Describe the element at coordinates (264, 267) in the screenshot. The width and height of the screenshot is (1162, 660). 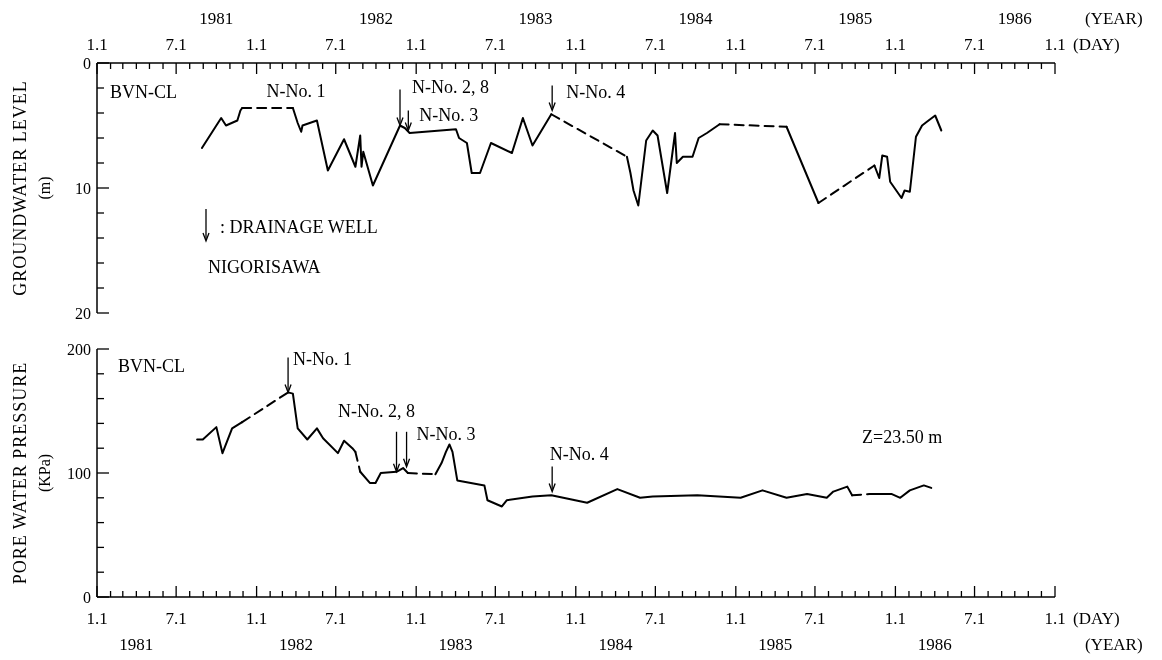
I see `annotation: NIGORISAWA` at that location.